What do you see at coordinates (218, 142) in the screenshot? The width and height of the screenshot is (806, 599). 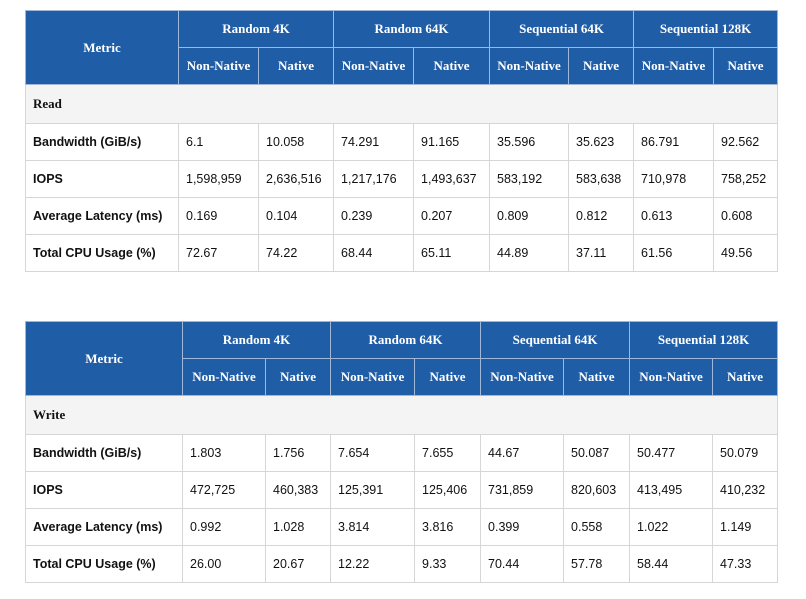 I see `cell-value: 6.1` at bounding box center [218, 142].